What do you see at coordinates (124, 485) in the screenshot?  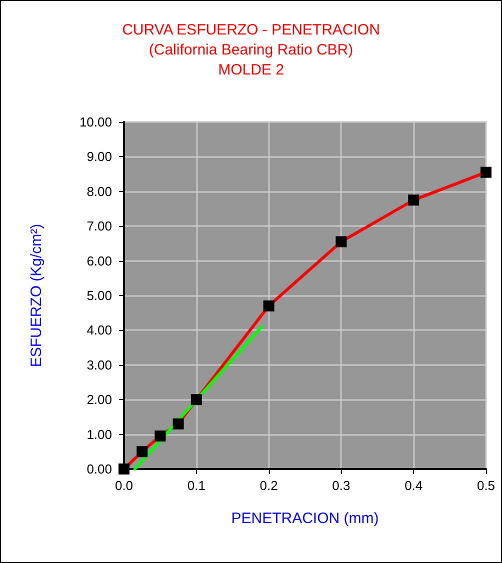 I see `x-tick-label: 0.0` at bounding box center [124, 485].